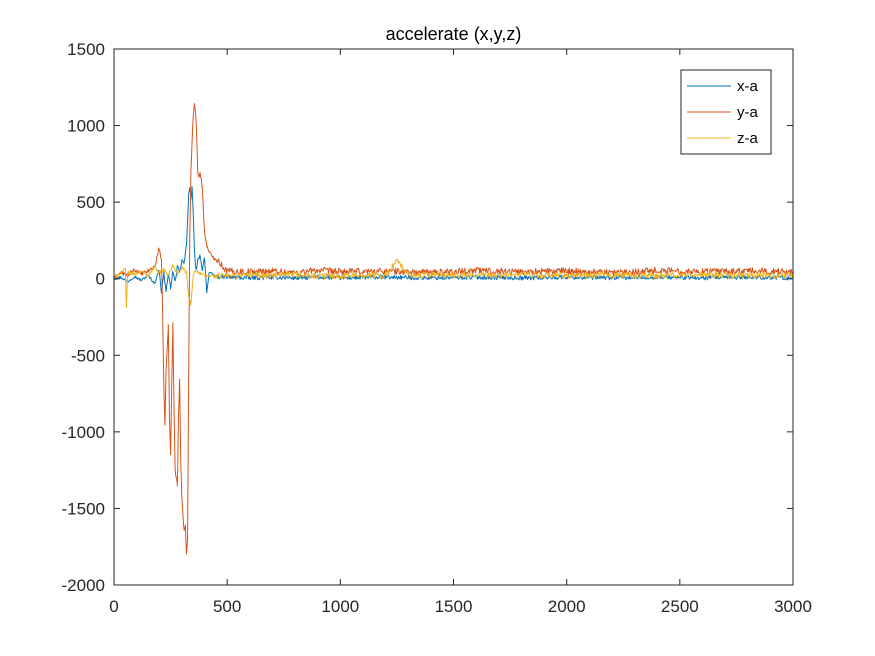  Describe the element at coordinates (793, 606) in the screenshot. I see `x-tick-label: 3000` at that location.